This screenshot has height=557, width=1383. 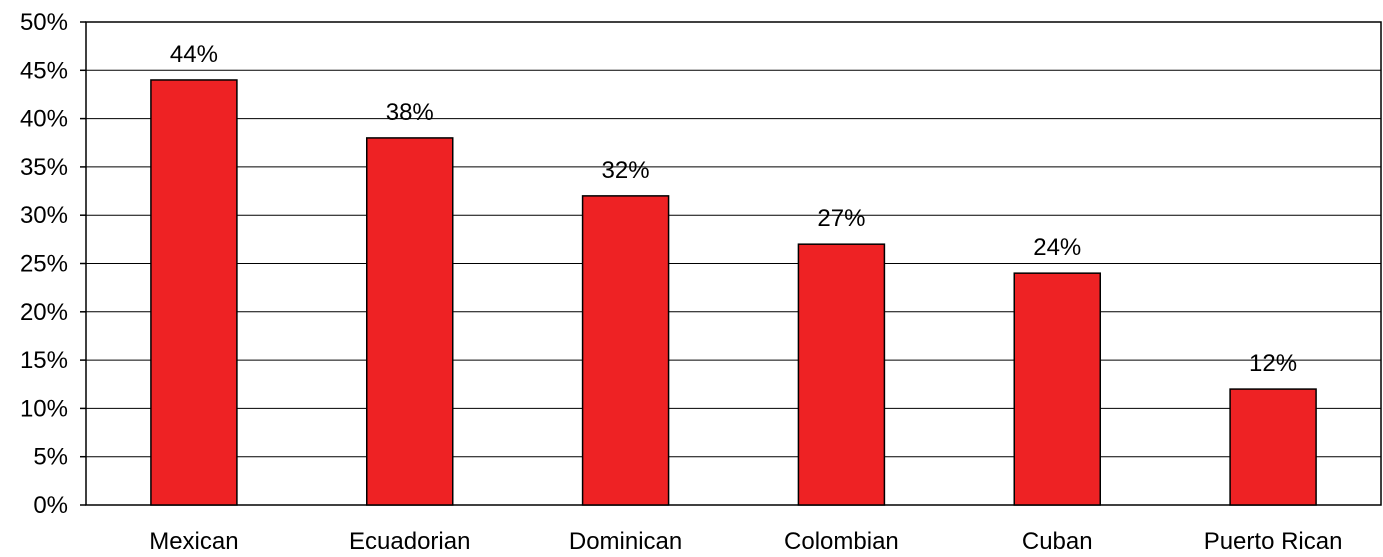 I want to click on data-label: 38%, so click(x=410, y=112).